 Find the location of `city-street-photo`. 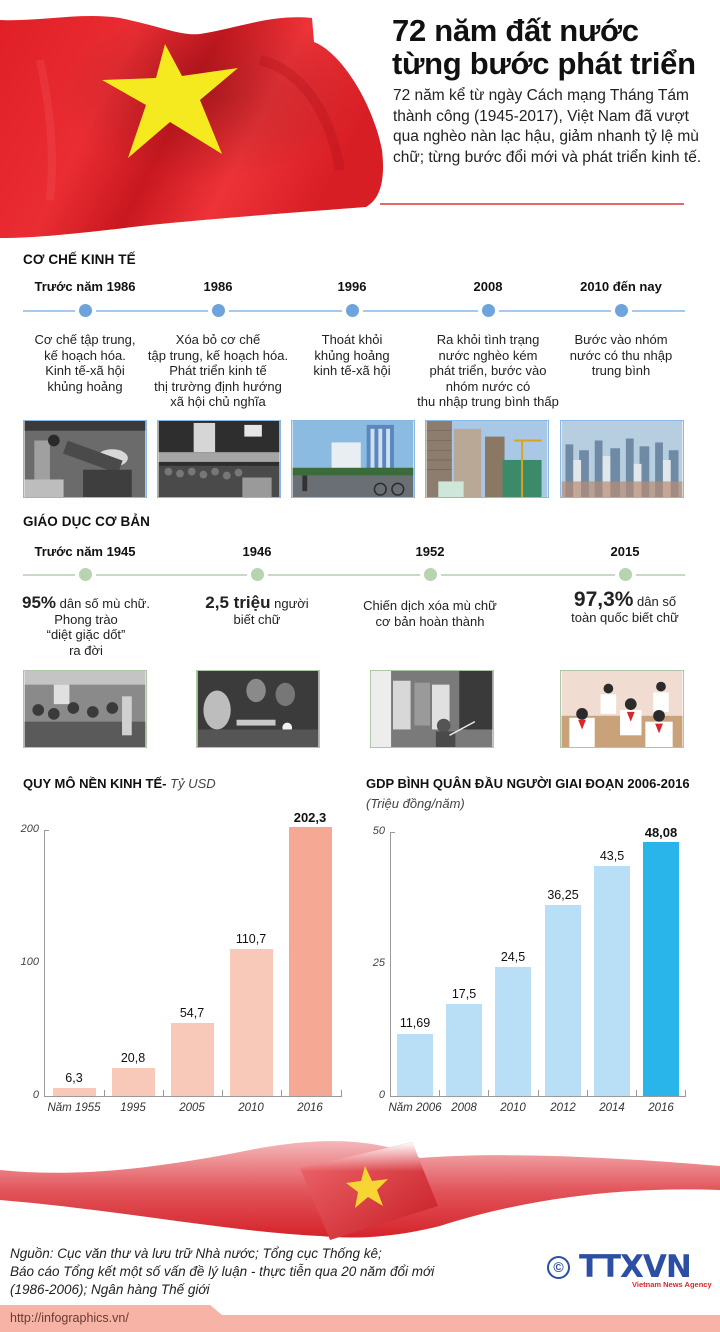

city-street-photo is located at coordinates (353, 459).